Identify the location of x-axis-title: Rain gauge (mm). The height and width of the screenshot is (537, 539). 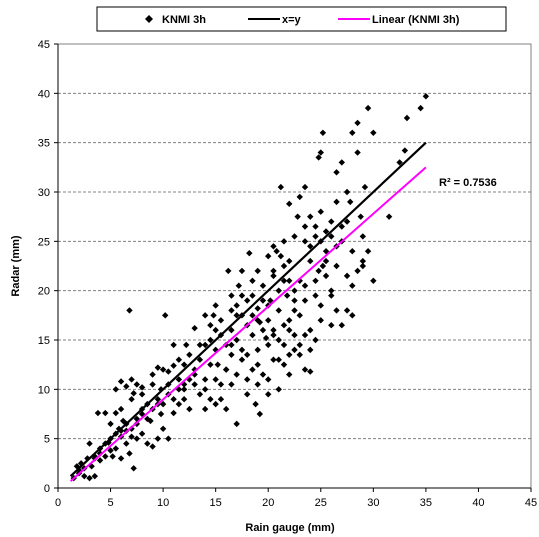
(290, 528).